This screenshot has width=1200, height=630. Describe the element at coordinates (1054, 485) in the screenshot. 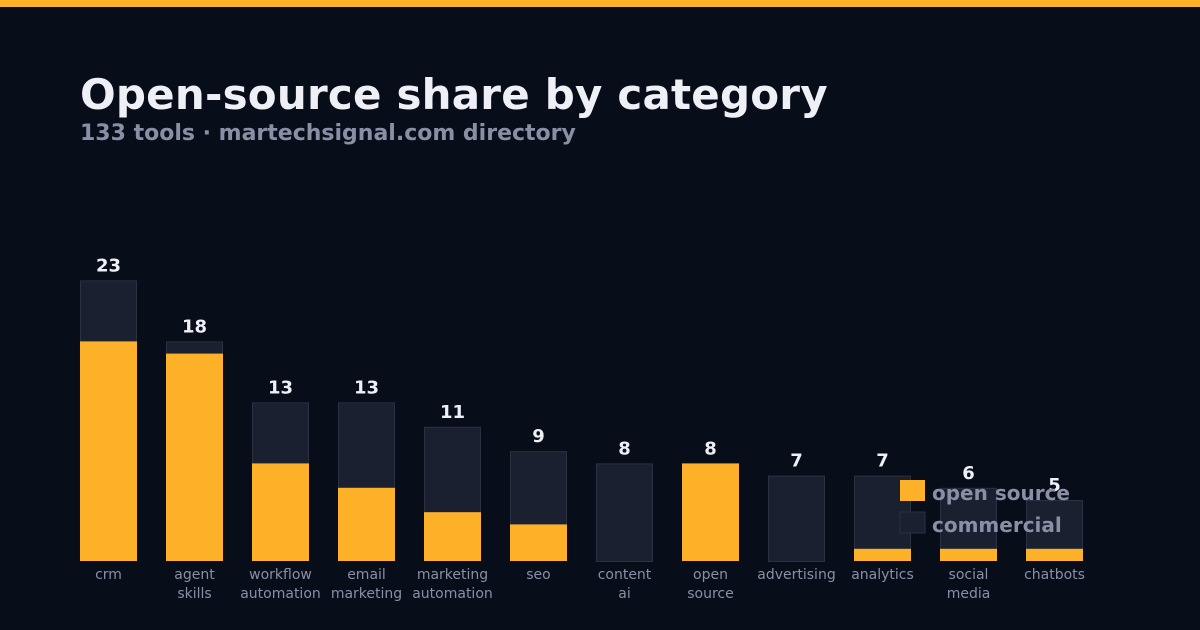

I see `bar-total-label: 5` at that location.